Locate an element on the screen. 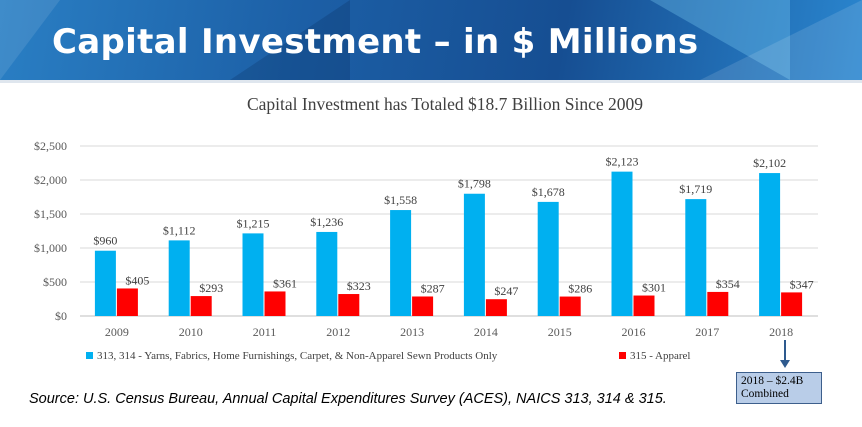 This screenshot has height=427, width=862. annotation-line-2: Combined is located at coordinates (765, 394).